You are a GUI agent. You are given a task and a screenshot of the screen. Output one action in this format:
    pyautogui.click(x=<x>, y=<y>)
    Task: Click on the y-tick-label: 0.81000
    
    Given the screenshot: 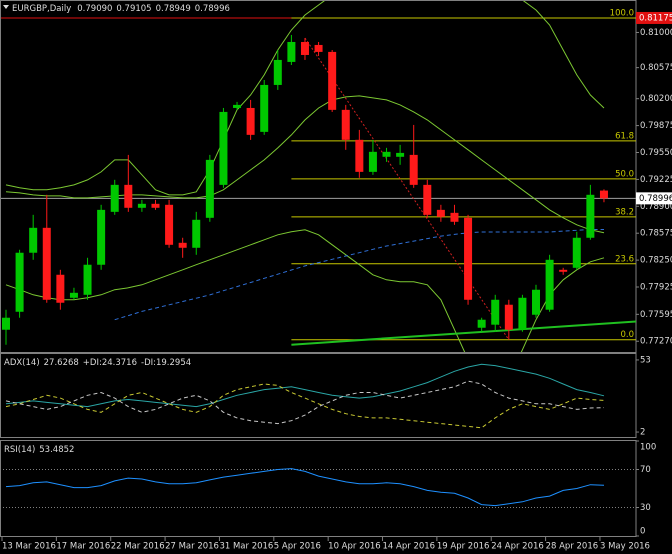 What is the action you would take?
    pyautogui.click(x=656, y=33)
    